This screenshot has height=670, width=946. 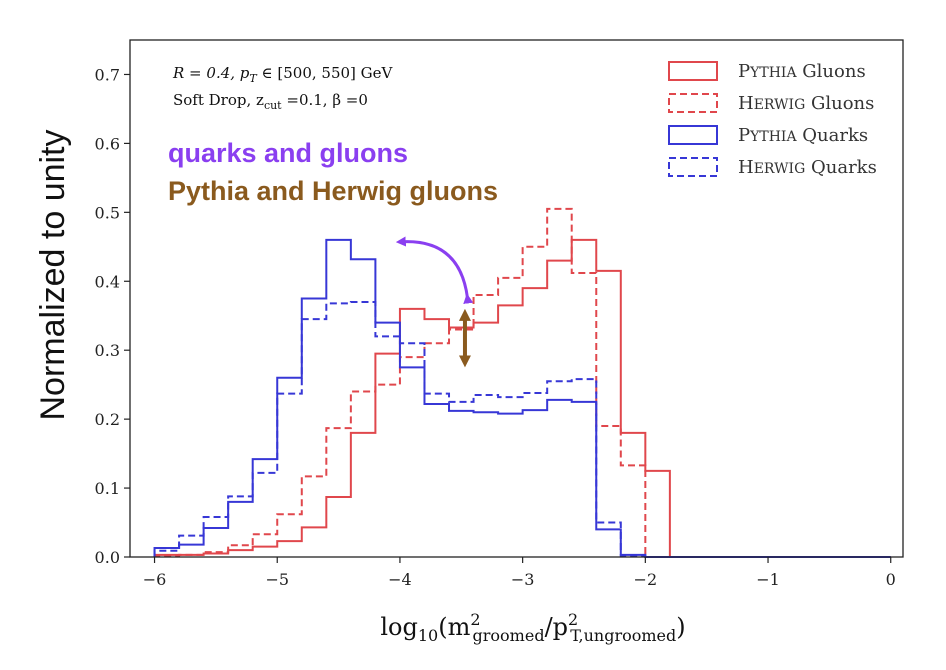 I want to click on arrow-layer, so click(x=434, y=302).